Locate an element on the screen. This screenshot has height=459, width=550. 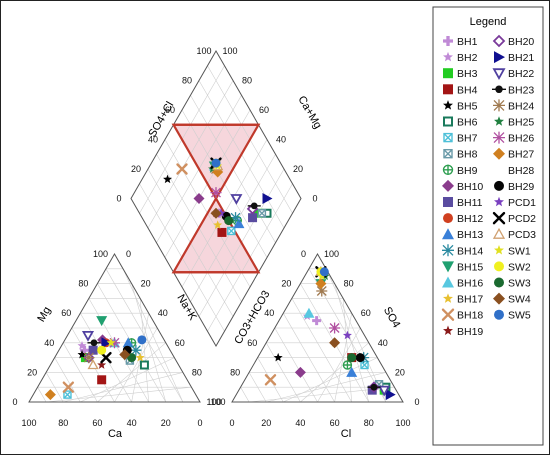
anion-bottom-tick-label: 40 is located at coordinates (300, 423).